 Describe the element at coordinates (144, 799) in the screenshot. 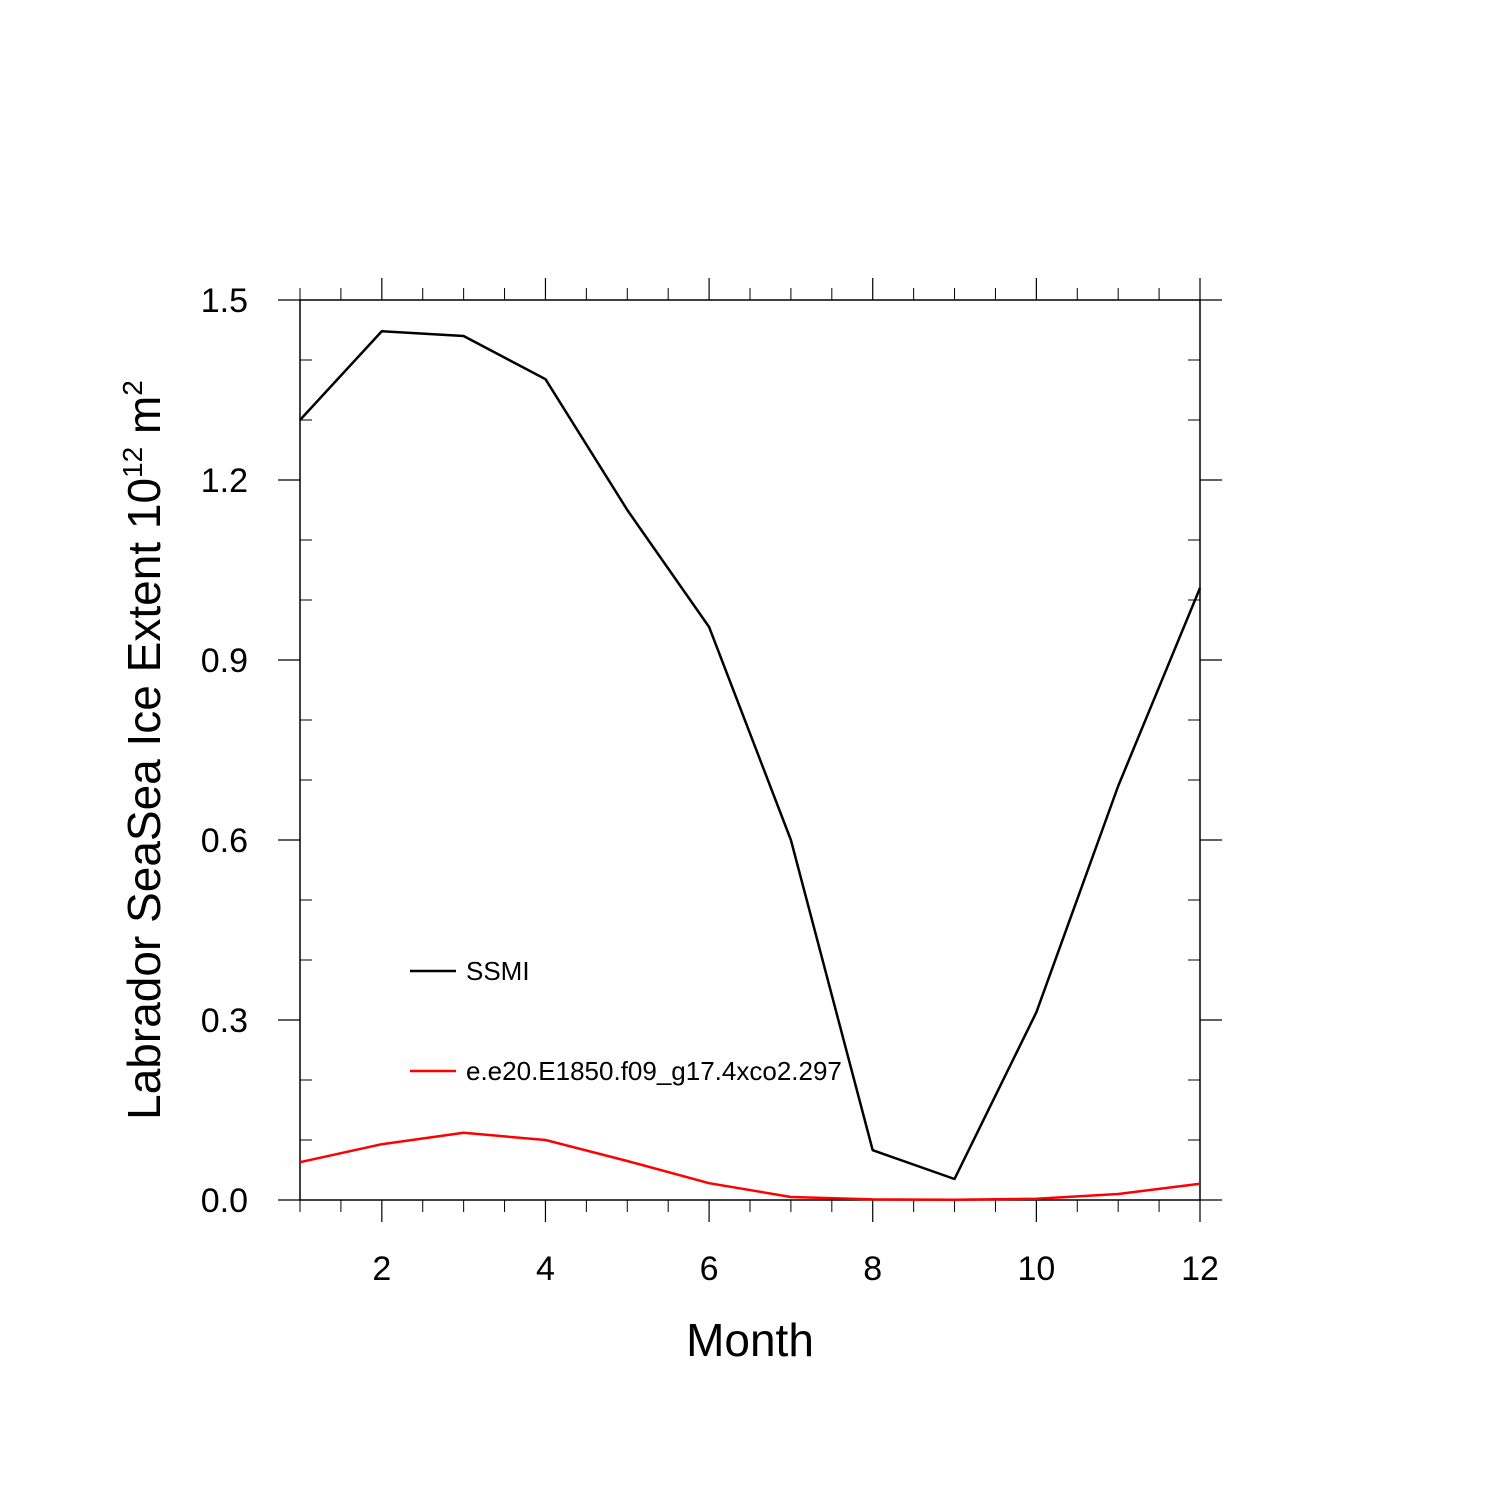

I see `y-axis-title-text: Labrador SeaSea Ice Extent 10` at that location.